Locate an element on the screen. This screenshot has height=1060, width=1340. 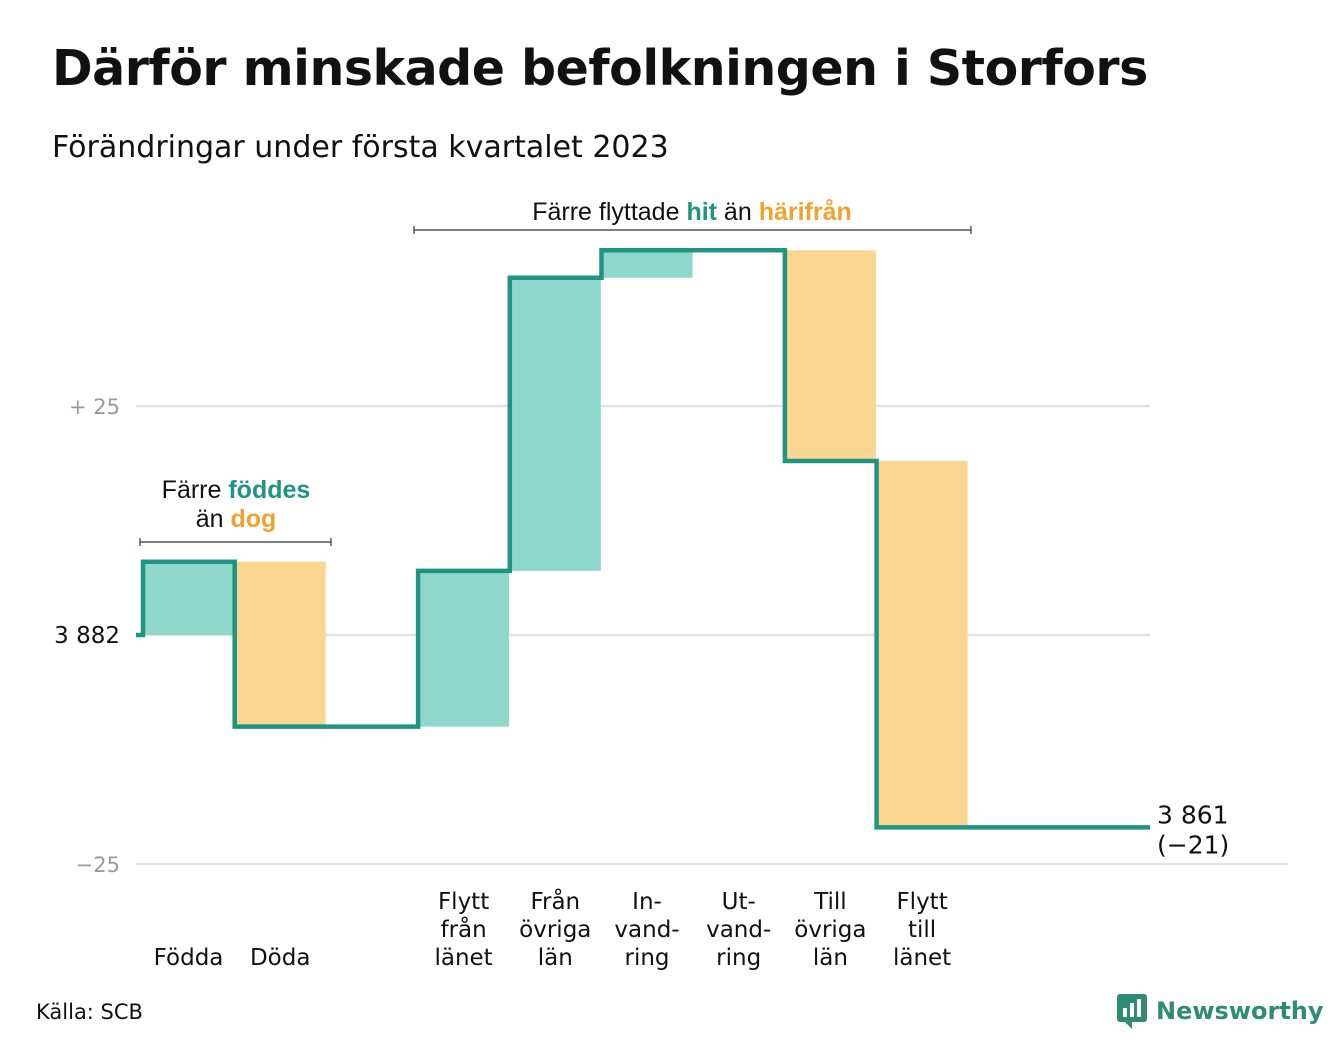
chart-bubble-icon is located at coordinates (1132, 1011).